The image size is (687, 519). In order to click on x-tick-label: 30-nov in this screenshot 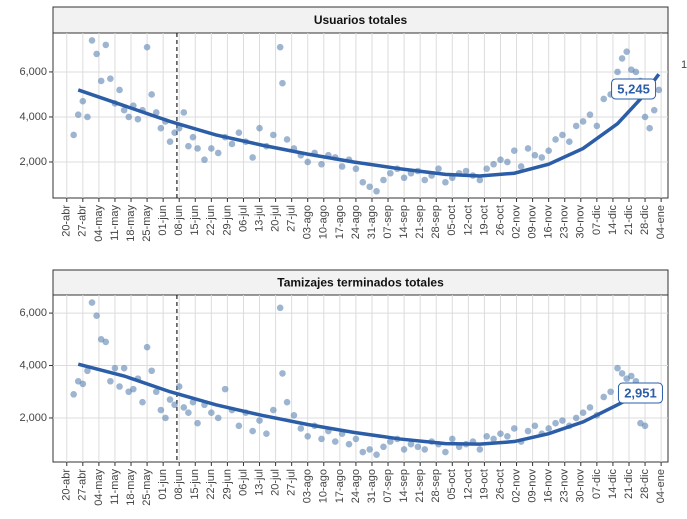, I will do `click(581, 222)`.